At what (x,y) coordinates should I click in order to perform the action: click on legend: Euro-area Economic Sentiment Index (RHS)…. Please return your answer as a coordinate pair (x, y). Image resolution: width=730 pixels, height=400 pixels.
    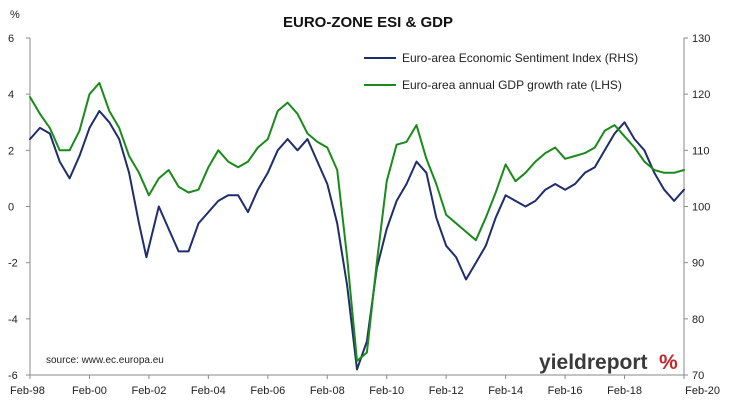
    Looking at the image, I should click on (501, 71).